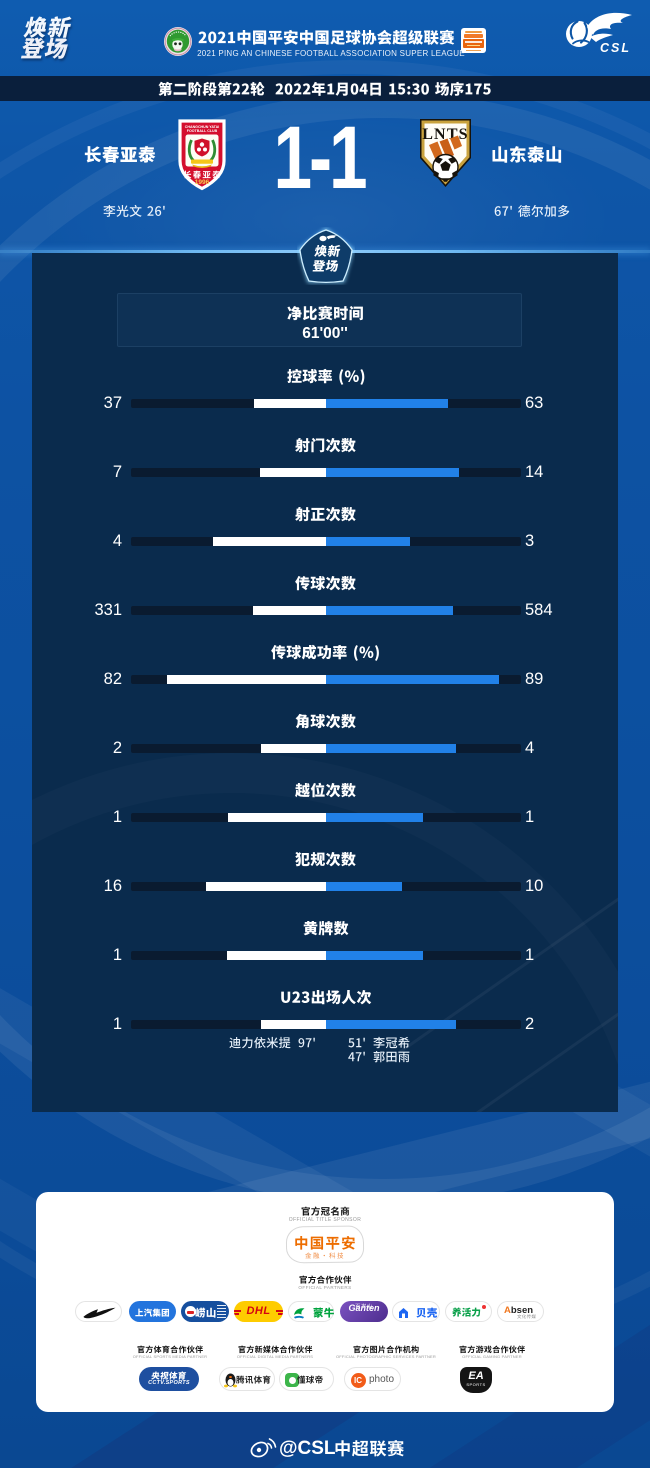 The image size is (650, 1468). I want to click on svg-text: FOOTBALL CLUB, so click(202, 131).